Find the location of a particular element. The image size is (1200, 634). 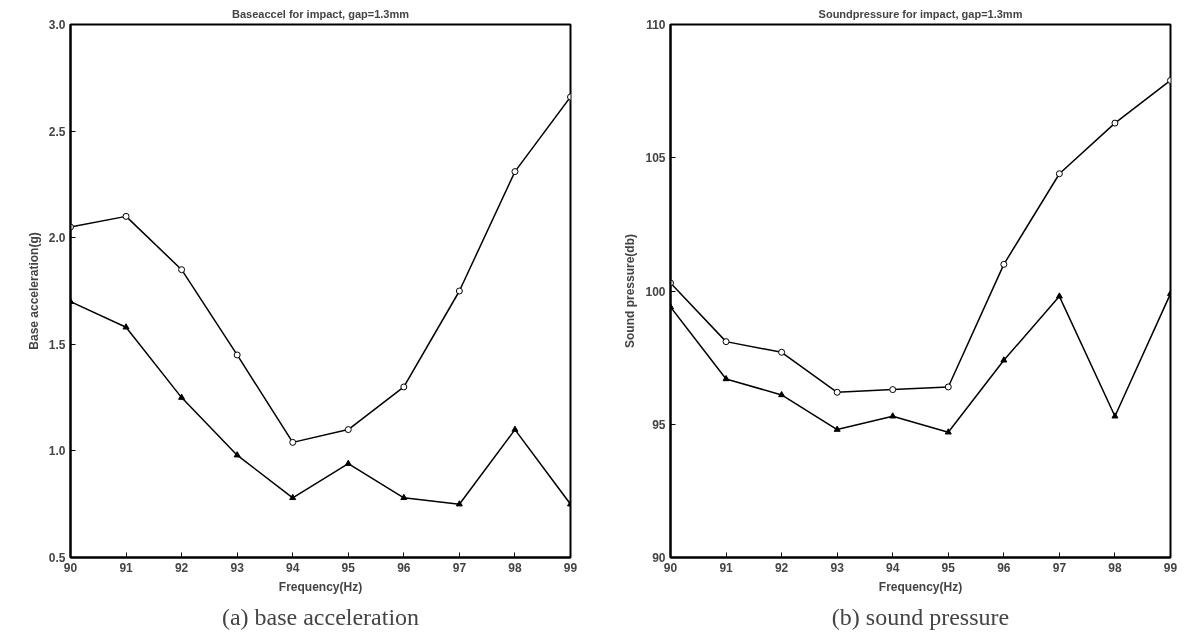

y-tick-label: 3.0 is located at coordinates (57, 25).